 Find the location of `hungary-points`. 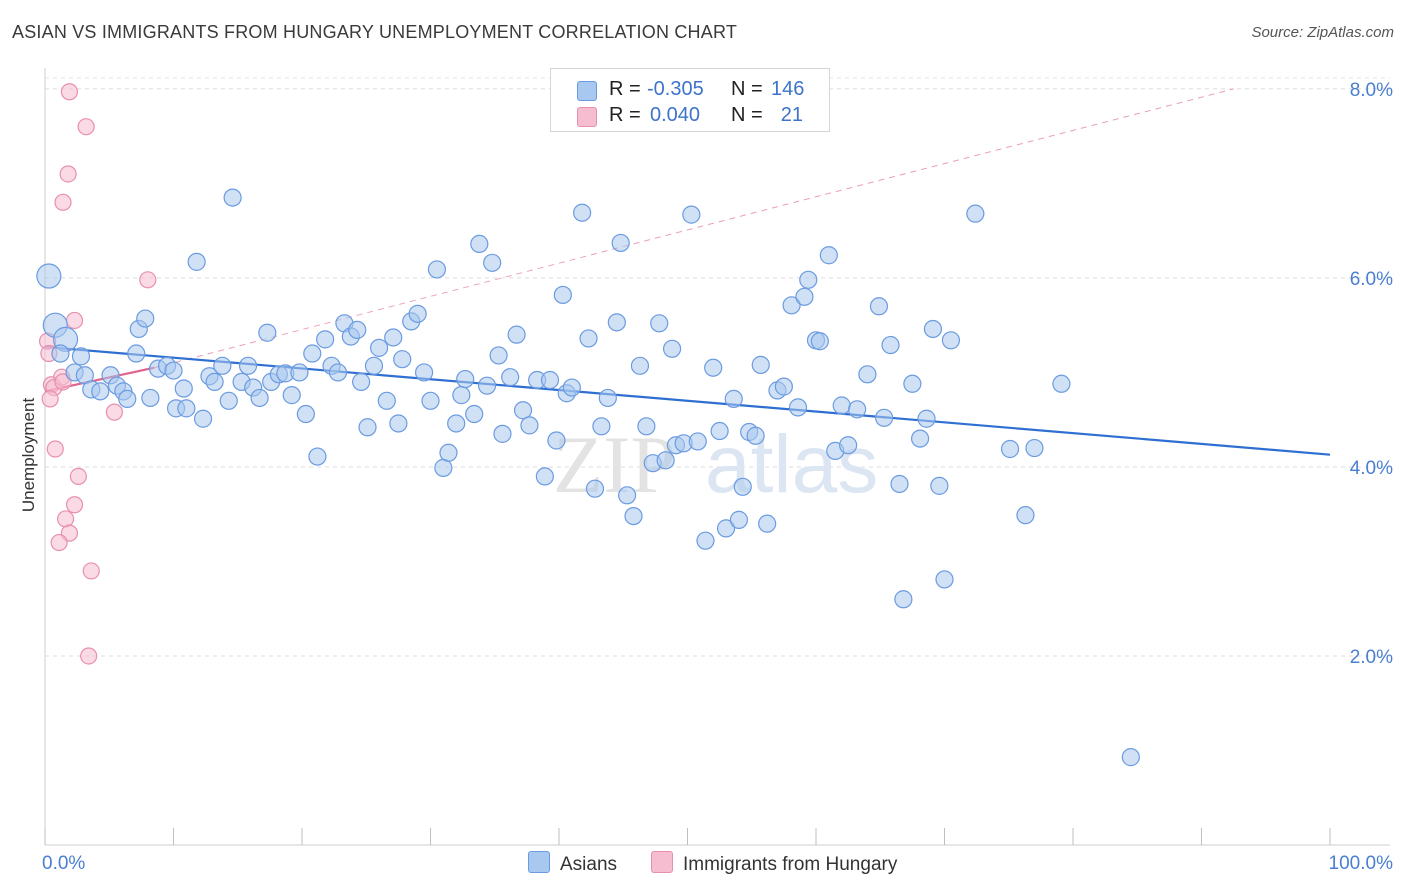

hungary-points is located at coordinates (97, 374).